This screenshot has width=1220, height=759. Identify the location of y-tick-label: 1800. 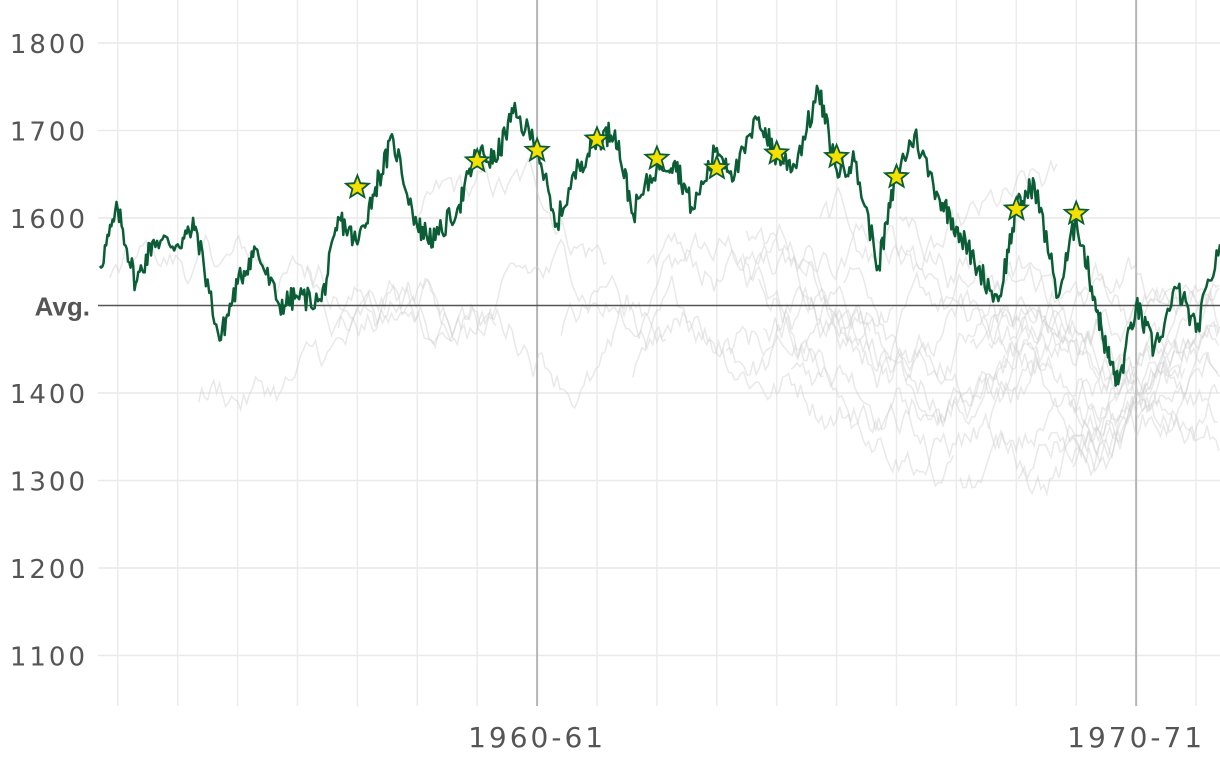
(49, 45).